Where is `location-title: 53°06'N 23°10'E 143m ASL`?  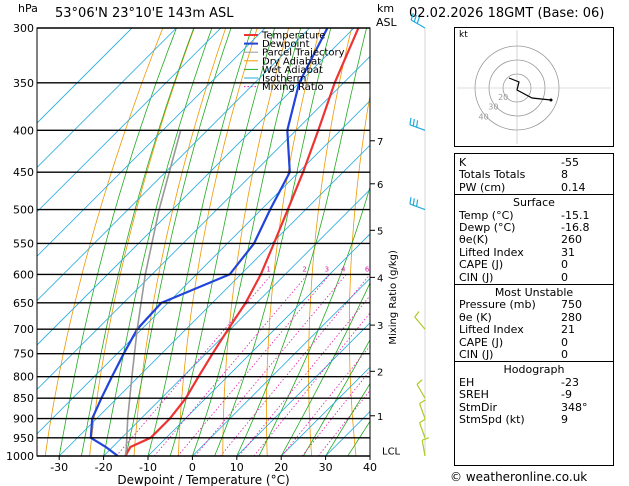 location-title: 53°06'N 23°10'E 143m ASL is located at coordinates (144, 13).